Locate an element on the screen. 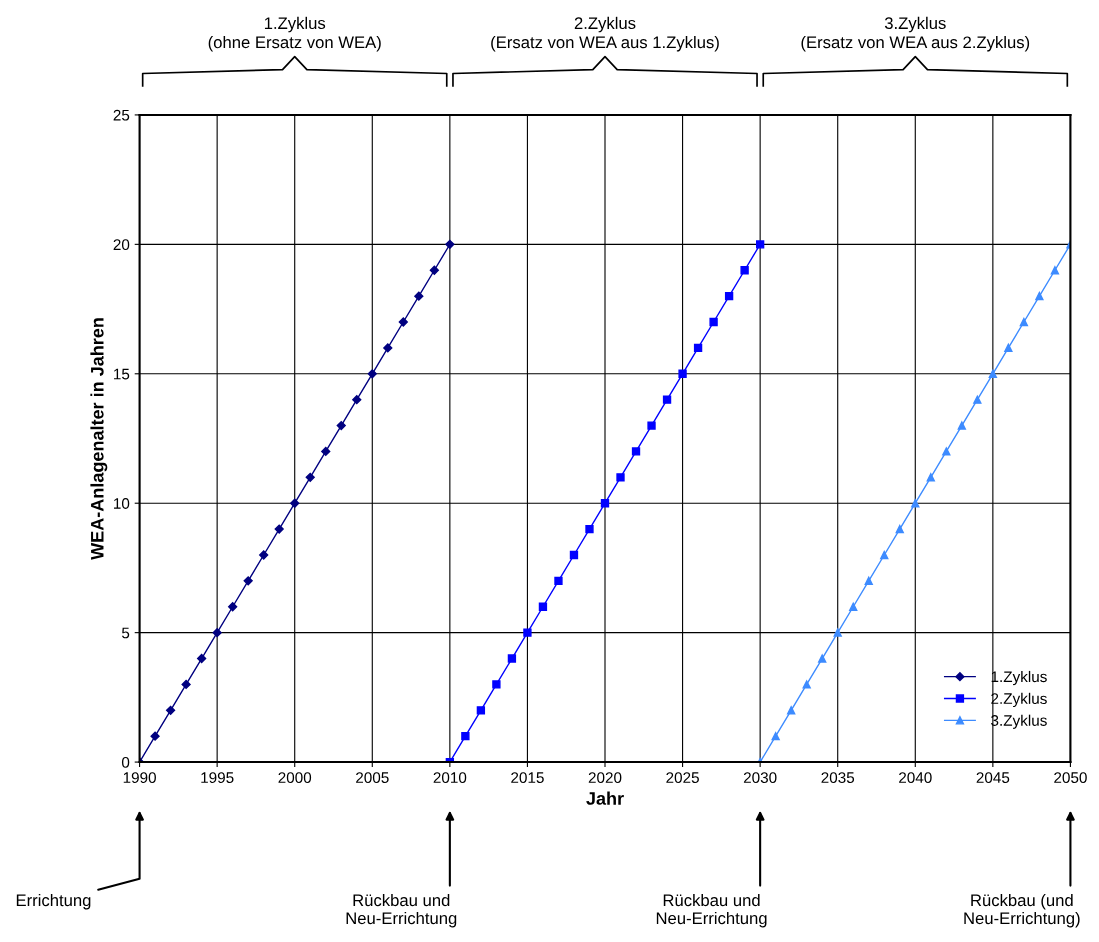 The image size is (1099, 942). text: Errichtung is located at coordinates (53, 901).